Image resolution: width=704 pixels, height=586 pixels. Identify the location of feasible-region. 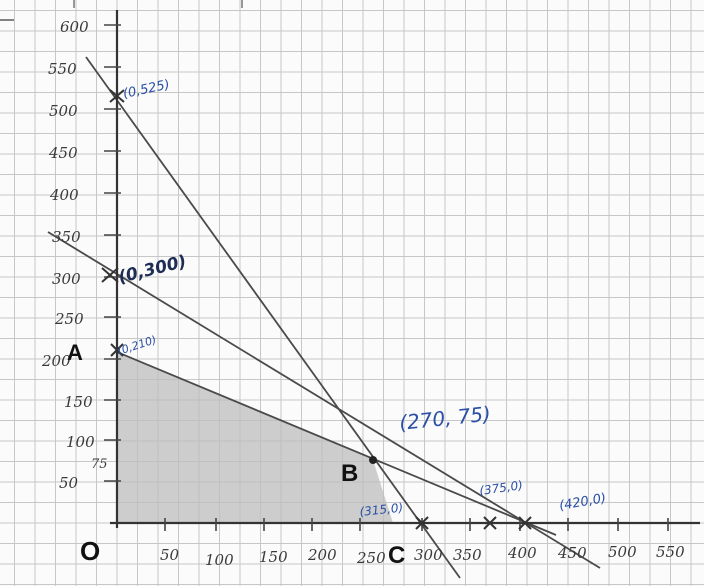
(255, 437).